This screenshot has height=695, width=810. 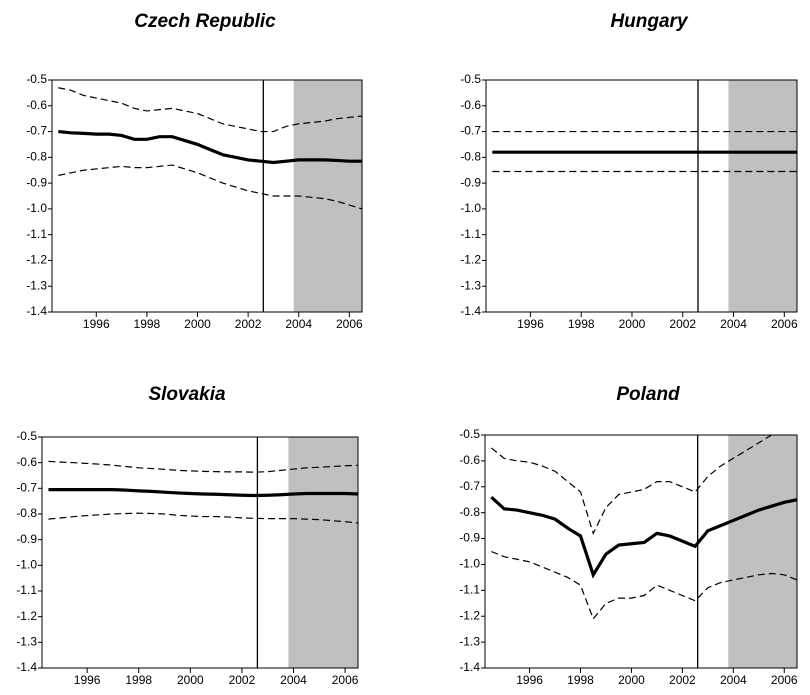 I want to click on chart-title: Poland, so click(x=648, y=394).